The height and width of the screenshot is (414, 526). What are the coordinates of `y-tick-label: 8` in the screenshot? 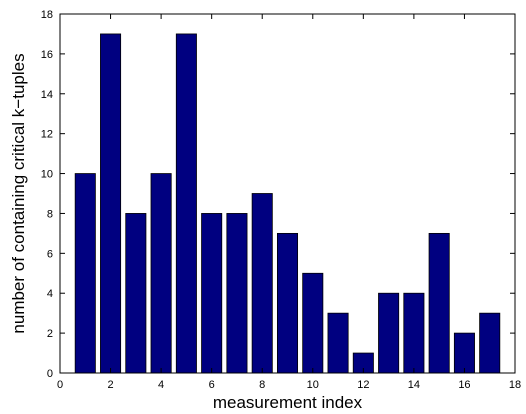 It's located at (50, 214).